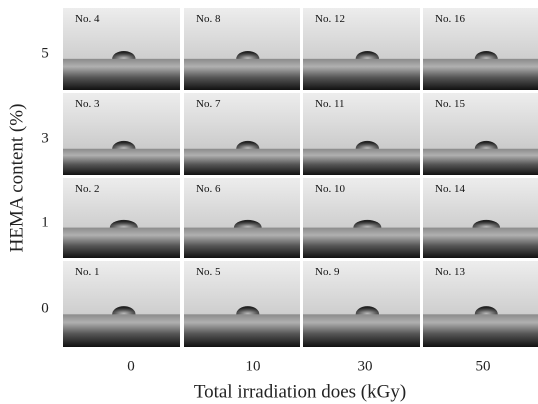 This screenshot has width=538, height=404. I want to click on y-tick-label: 3, so click(45, 138).